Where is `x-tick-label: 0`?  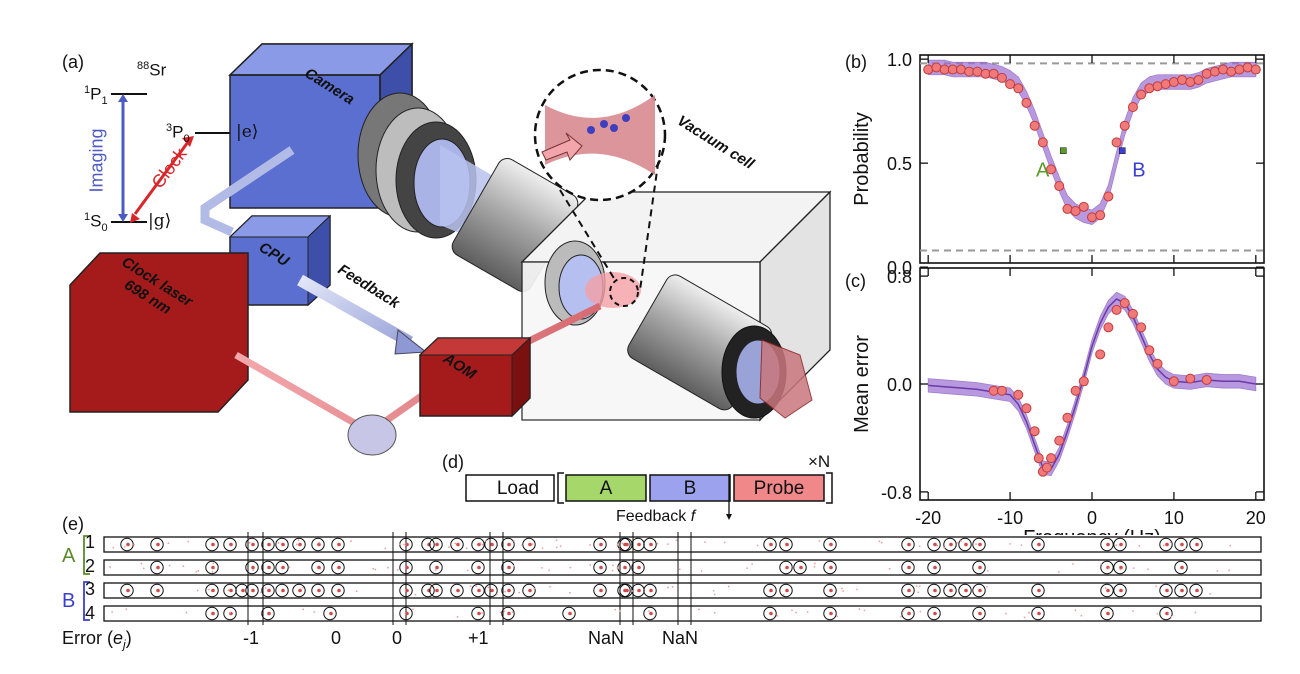 x-tick-label: 0 is located at coordinates (1092, 518).